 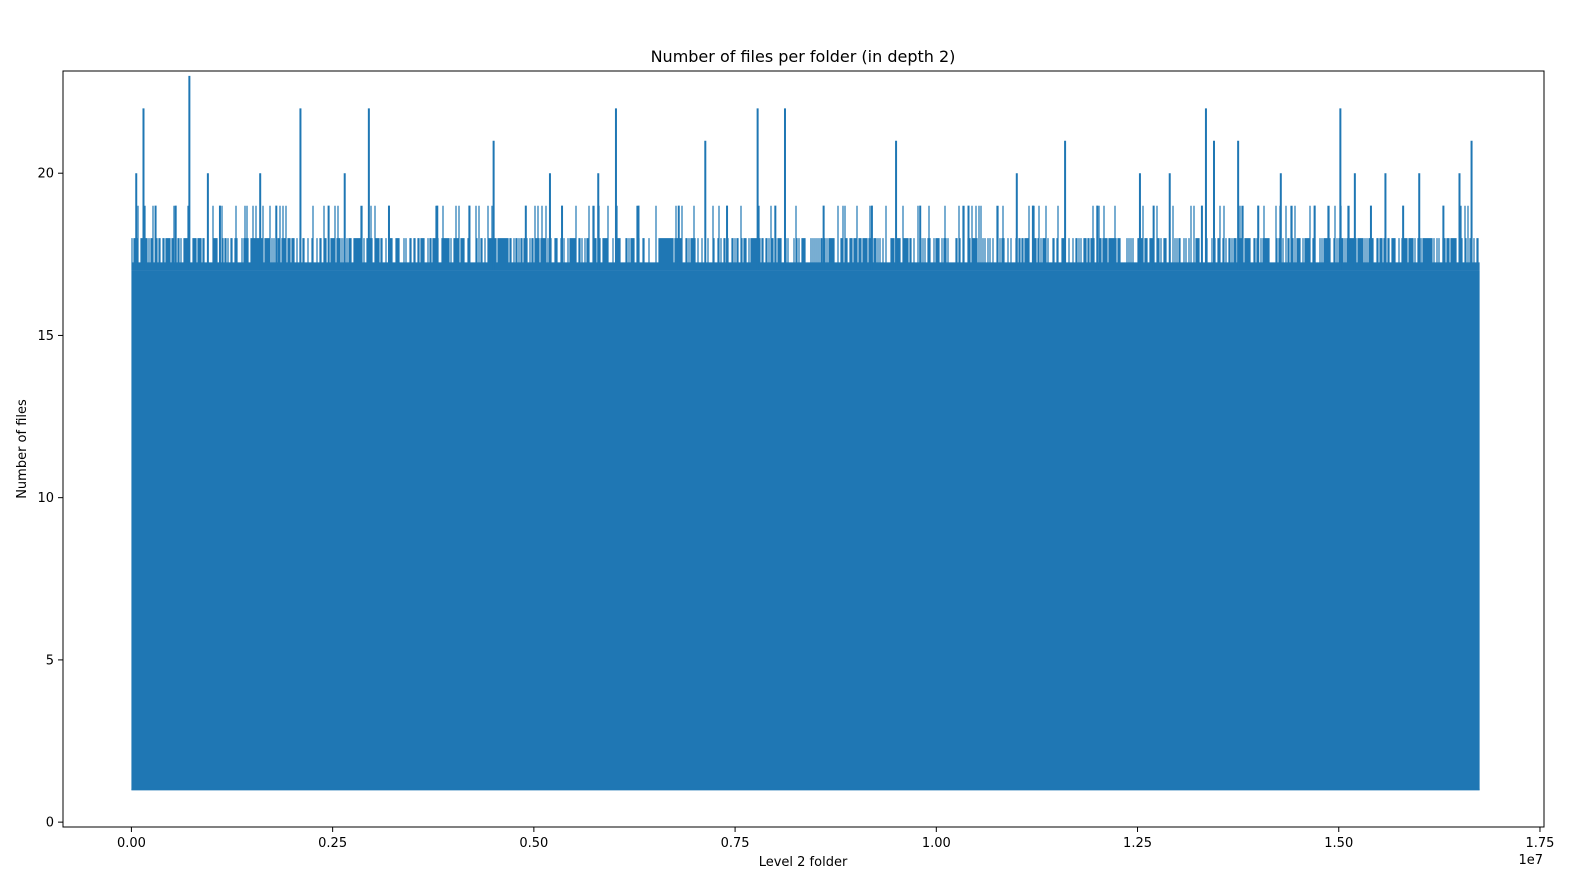 I want to click on x-axis-offset-label: 1e7, so click(x=1530, y=860).